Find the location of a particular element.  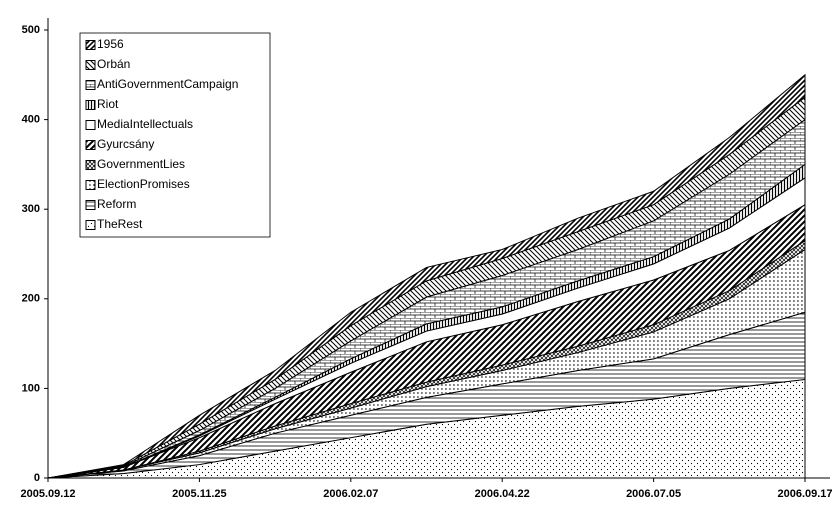

legend-label: Orbán is located at coordinates (113, 64).